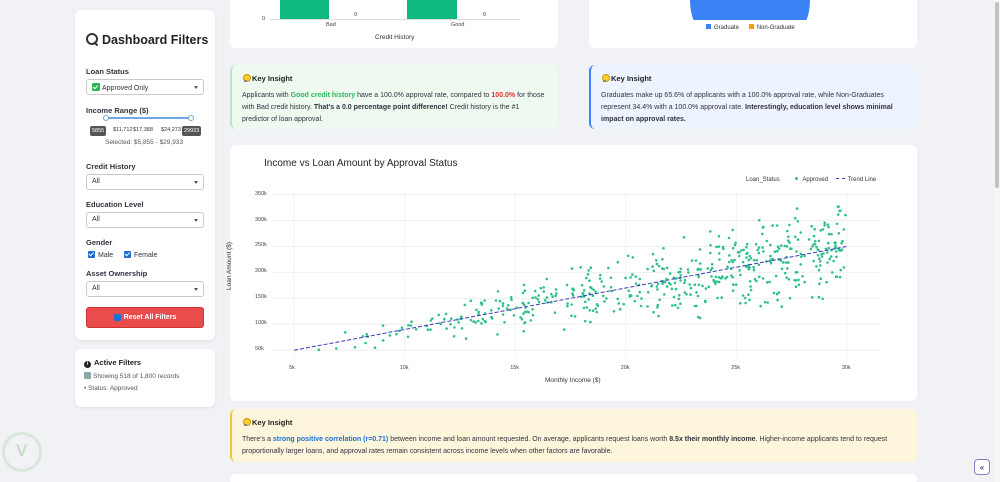 This screenshot has width=1000, height=482. What do you see at coordinates (145, 182) in the screenshot?
I see `credit-history-select: All` at bounding box center [145, 182].